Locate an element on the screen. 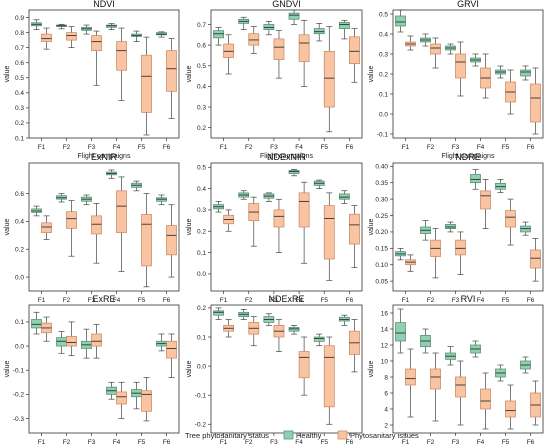 The height and width of the screenshot is (445, 550). y-tick-label: 6 is located at coordinates (386, 393).